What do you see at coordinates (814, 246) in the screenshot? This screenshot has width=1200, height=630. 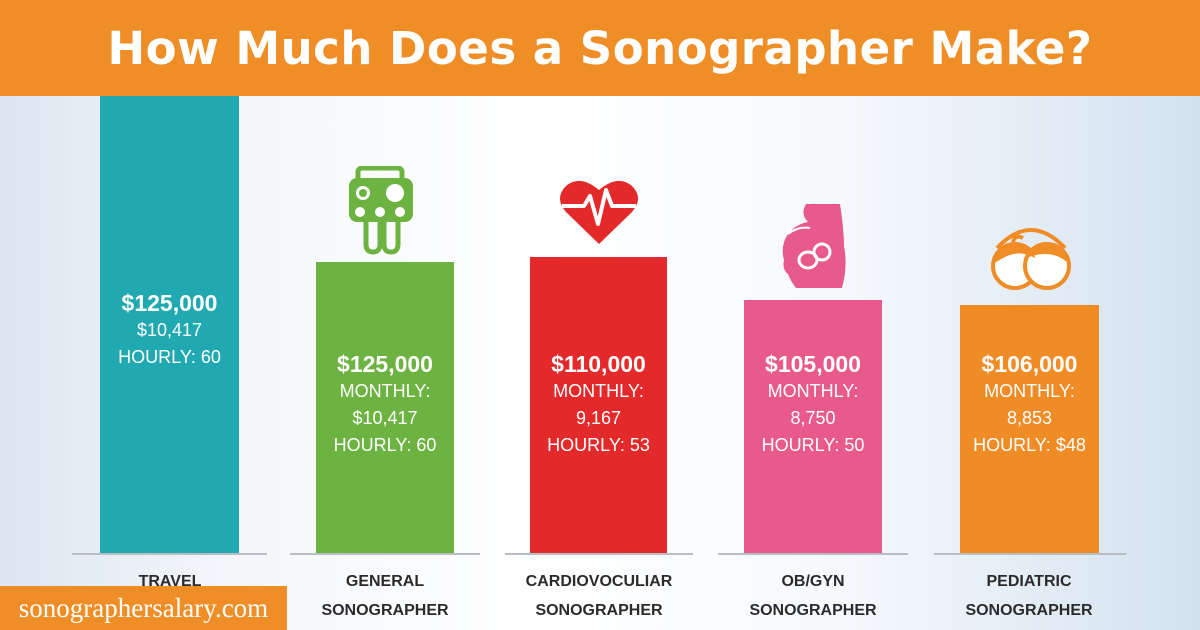 I see `pregnant-belly-icon` at bounding box center [814, 246].